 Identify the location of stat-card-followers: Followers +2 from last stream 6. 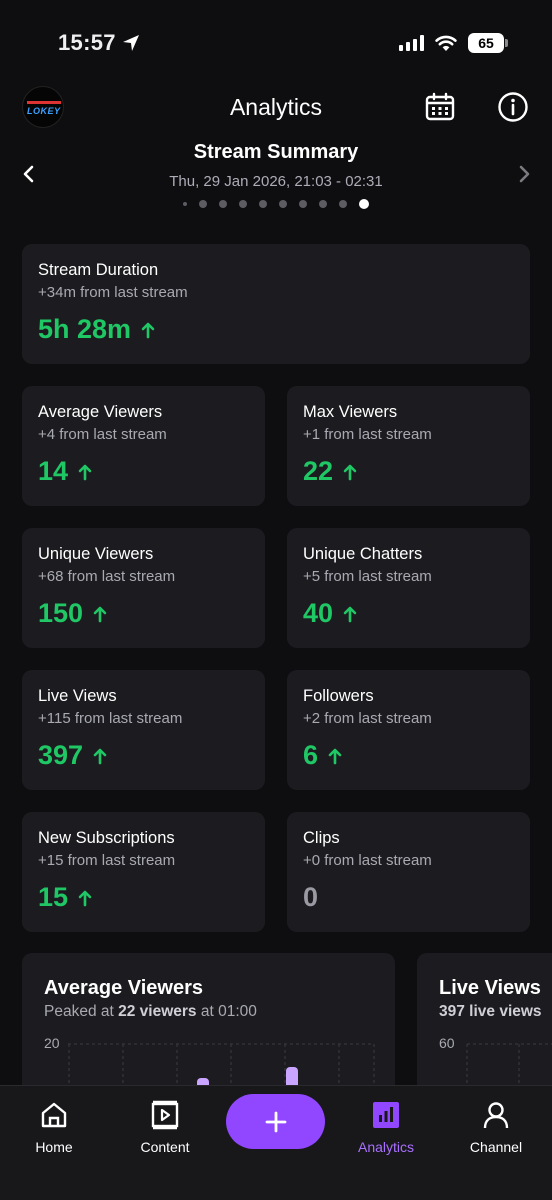
(408, 730).